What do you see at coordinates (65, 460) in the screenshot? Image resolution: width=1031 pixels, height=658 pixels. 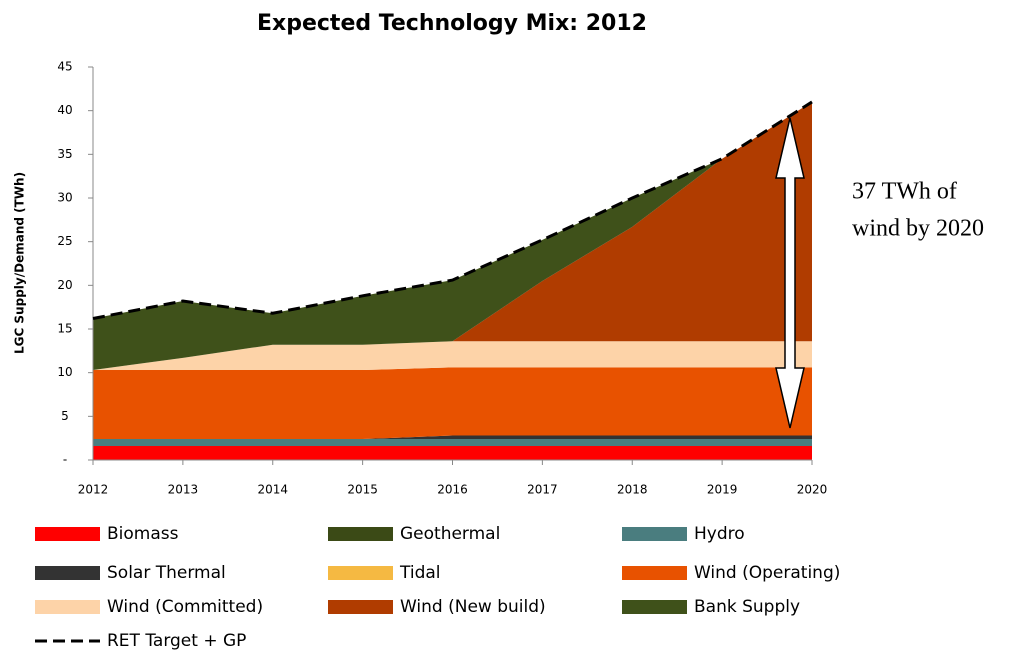 I see `y-tick-label: -` at bounding box center [65, 460].